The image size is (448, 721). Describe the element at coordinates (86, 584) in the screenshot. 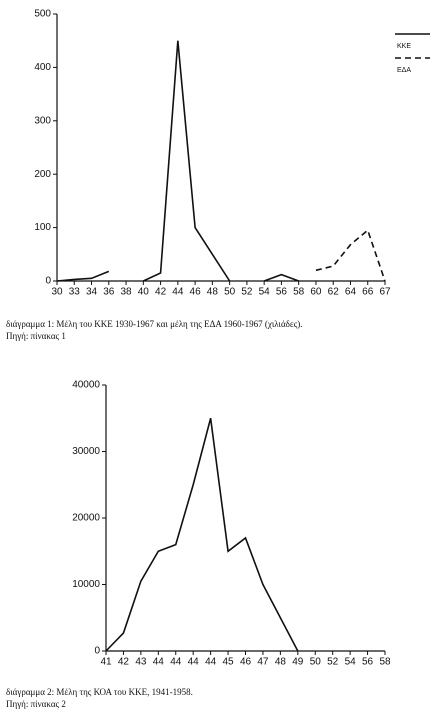

I see `y-tick-label: 10000` at that location.